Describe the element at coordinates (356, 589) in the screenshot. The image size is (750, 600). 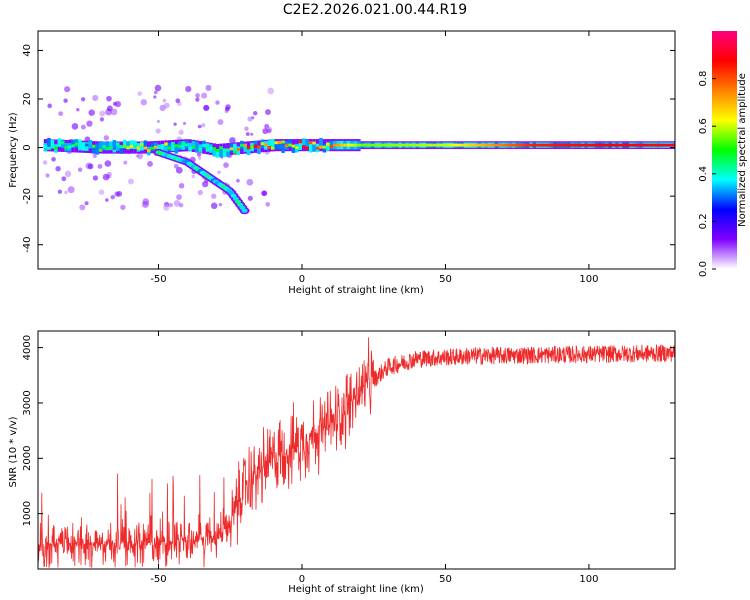
I see `snr-x-axis-label: Height of straight line (km)` at that location.